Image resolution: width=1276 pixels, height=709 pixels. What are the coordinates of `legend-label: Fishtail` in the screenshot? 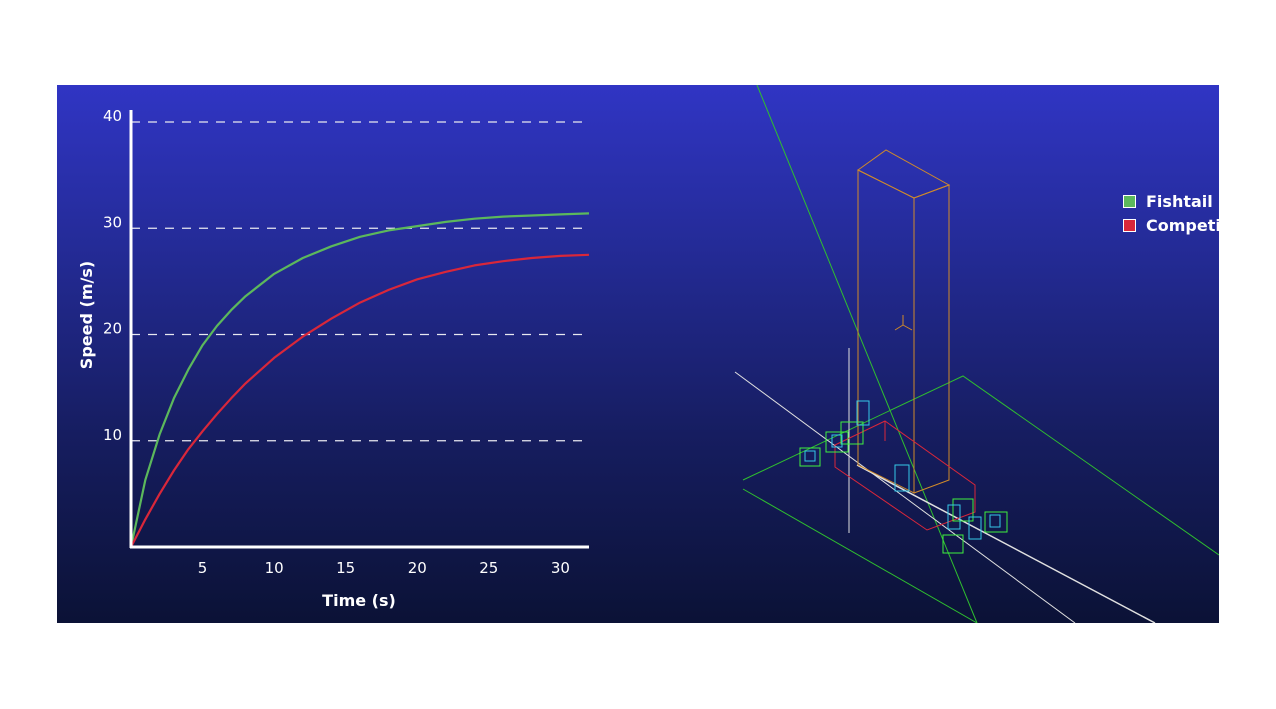 It's located at (1179, 201).